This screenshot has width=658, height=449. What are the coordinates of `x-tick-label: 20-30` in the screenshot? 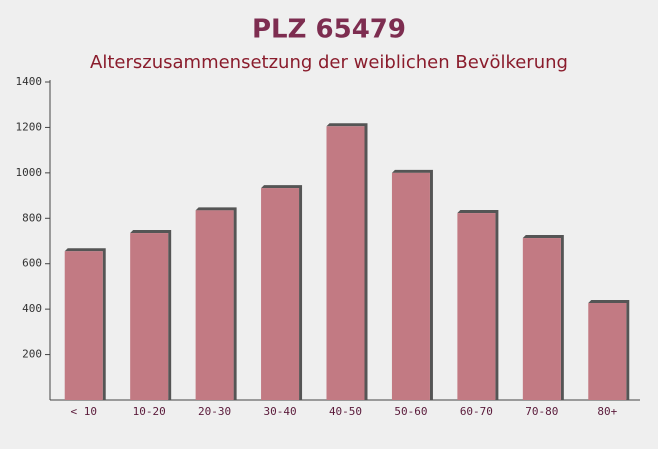 It's located at (214, 411).